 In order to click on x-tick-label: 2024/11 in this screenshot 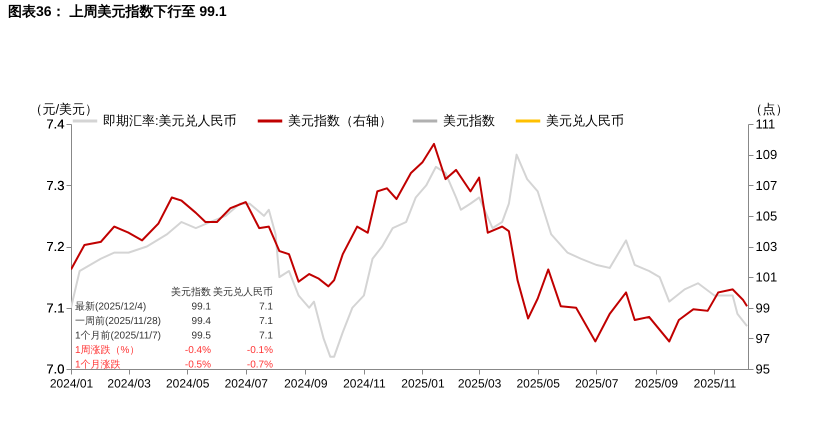, I will do `click(364, 383)`.